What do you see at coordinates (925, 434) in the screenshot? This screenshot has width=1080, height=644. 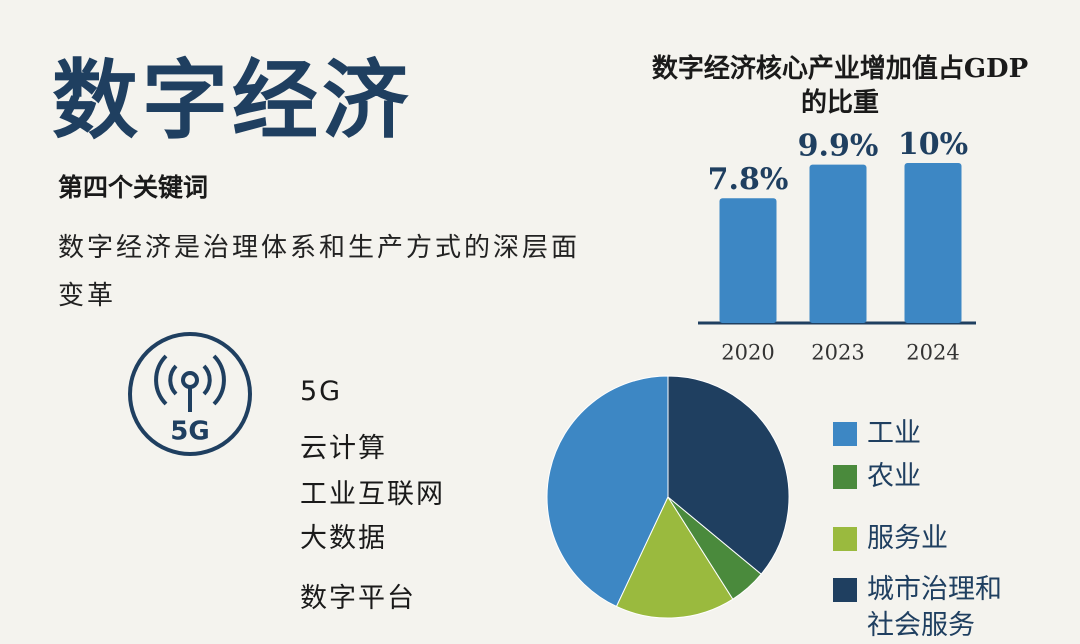 I see `legend-item: 工业` at bounding box center [925, 434].